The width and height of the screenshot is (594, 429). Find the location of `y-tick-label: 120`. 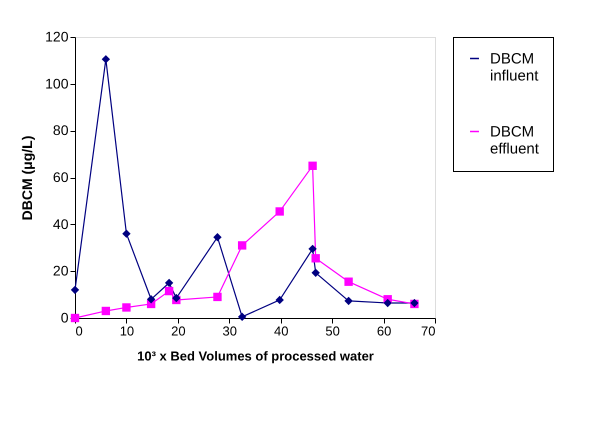

y-tick-label: 120 is located at coordinates (57, 36).